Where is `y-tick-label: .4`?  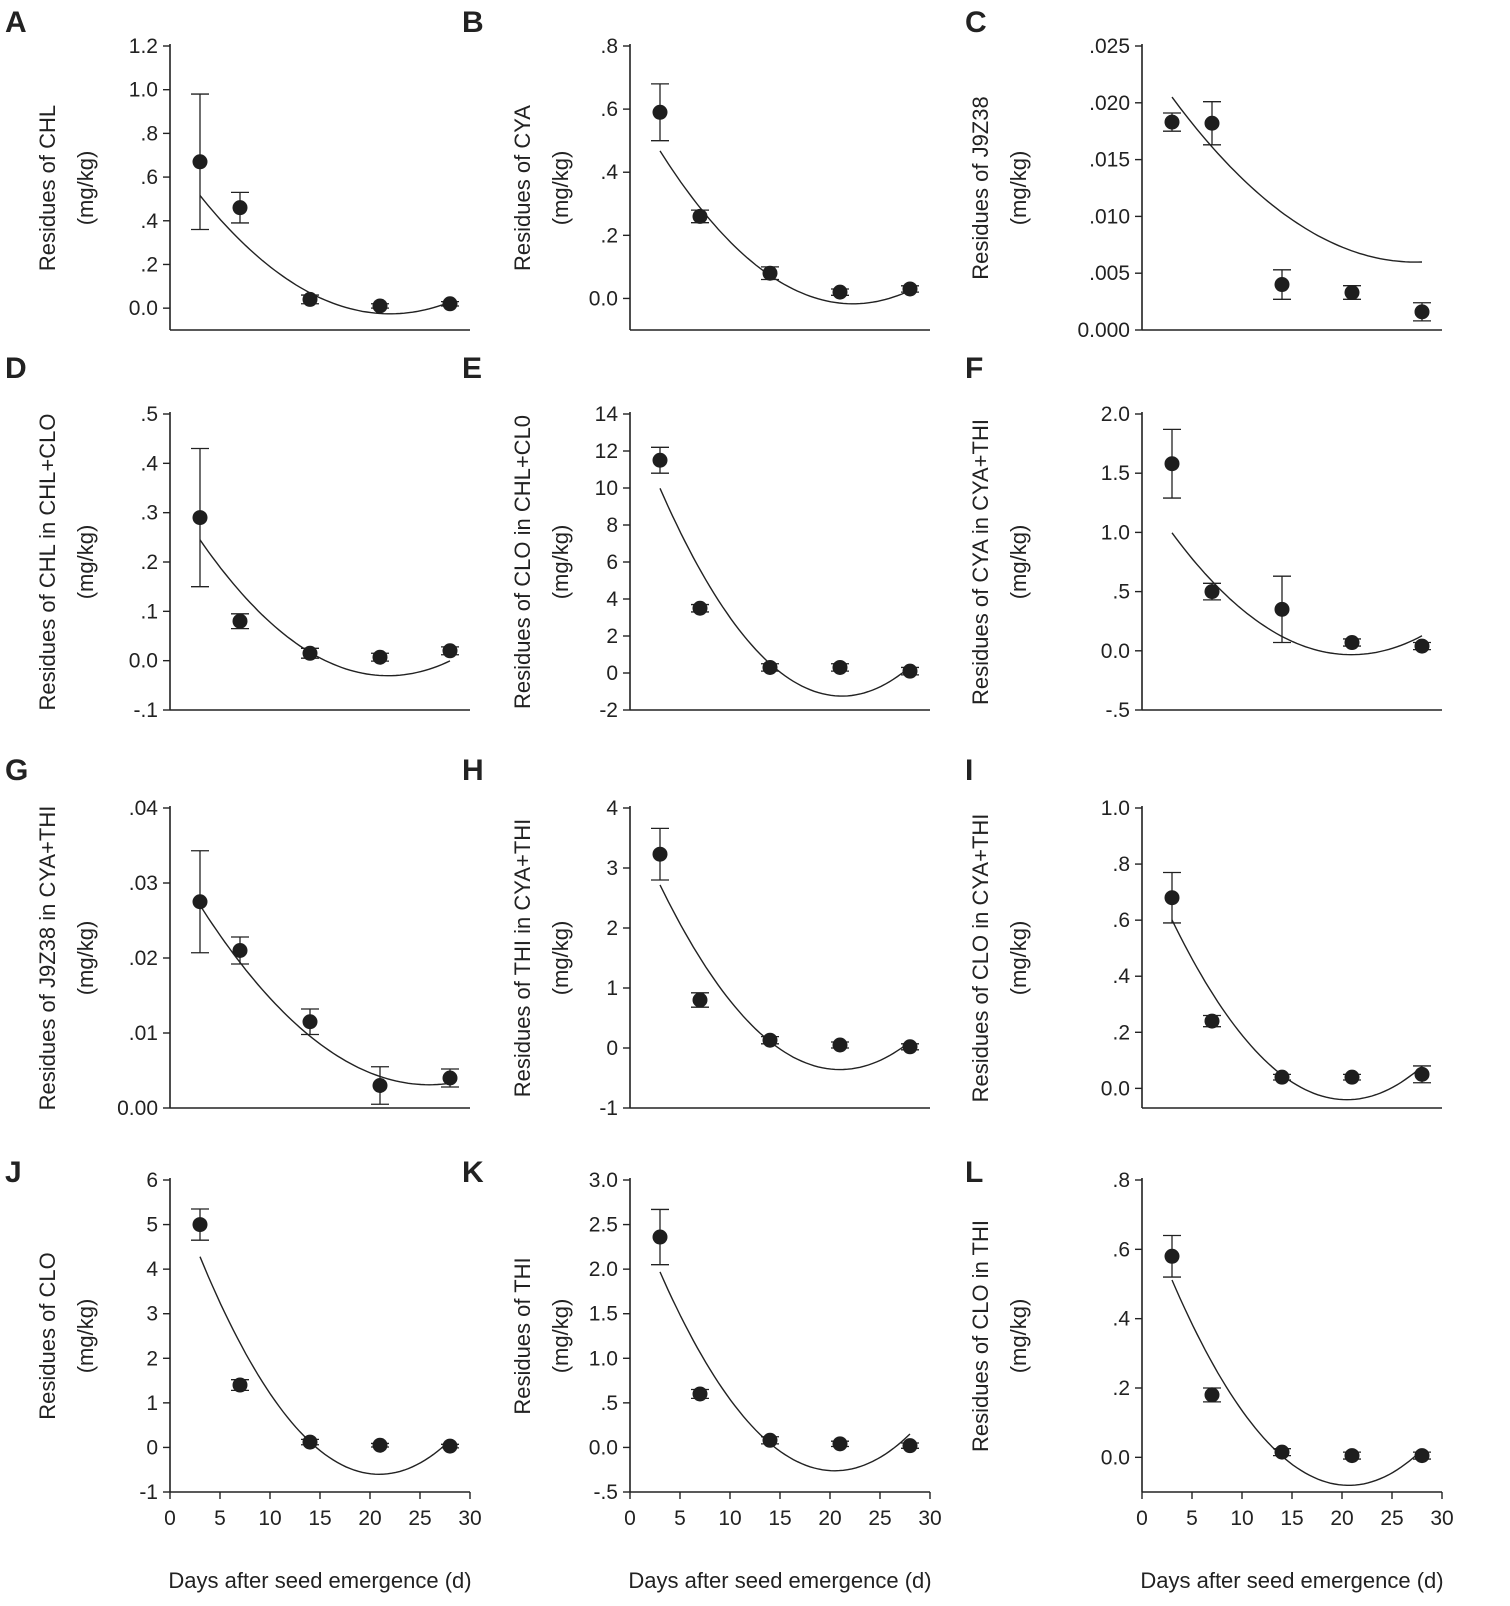
y-tick-label: .4 is located at coordinates (149, 221).